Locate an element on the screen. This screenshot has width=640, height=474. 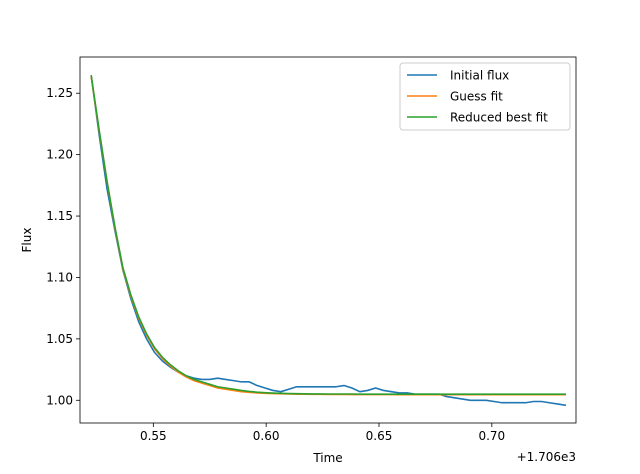
legend-entries: Initial flux Guess fit Reduced best fit is located at coordinates (477, 97).